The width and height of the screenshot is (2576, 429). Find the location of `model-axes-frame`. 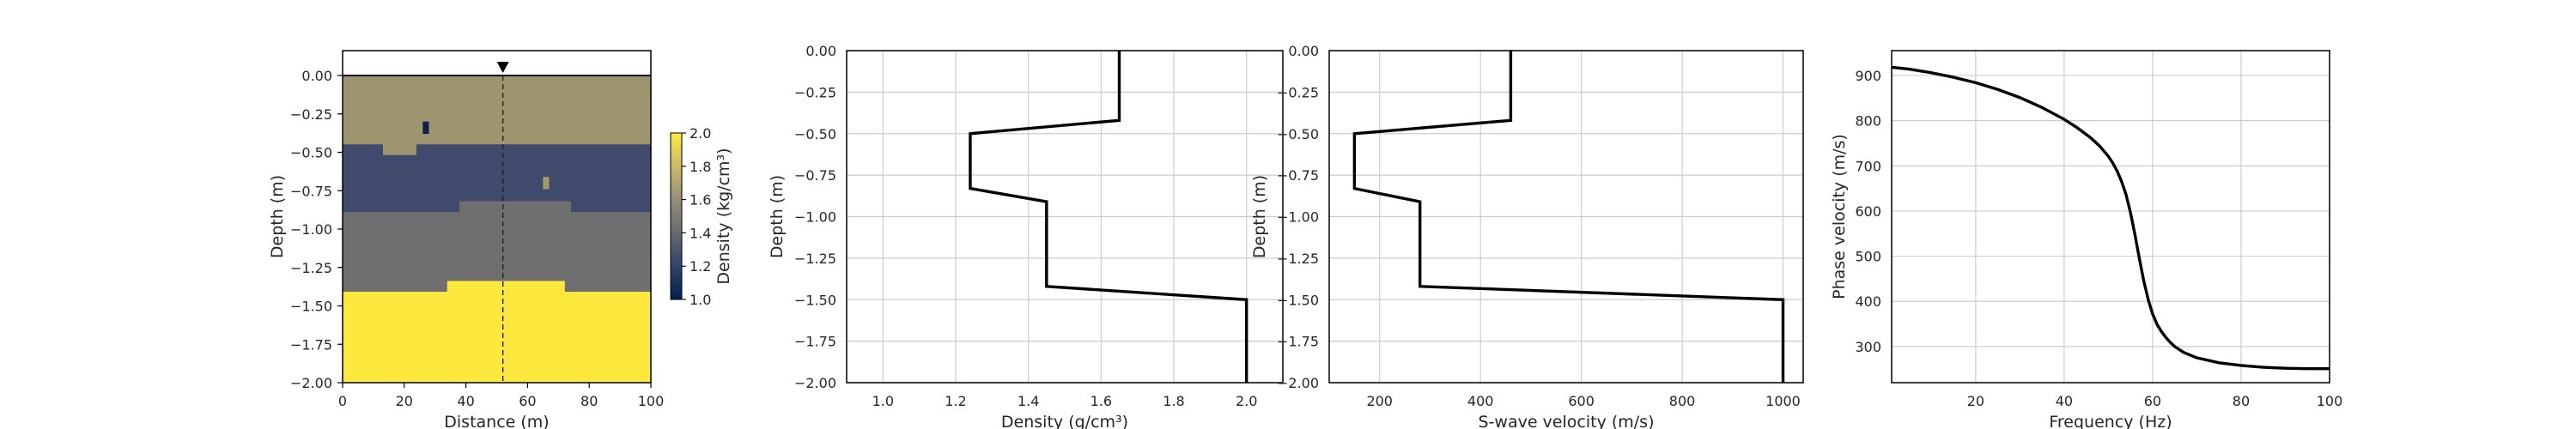

model-axes-frame is located at coordinates (497, 217).